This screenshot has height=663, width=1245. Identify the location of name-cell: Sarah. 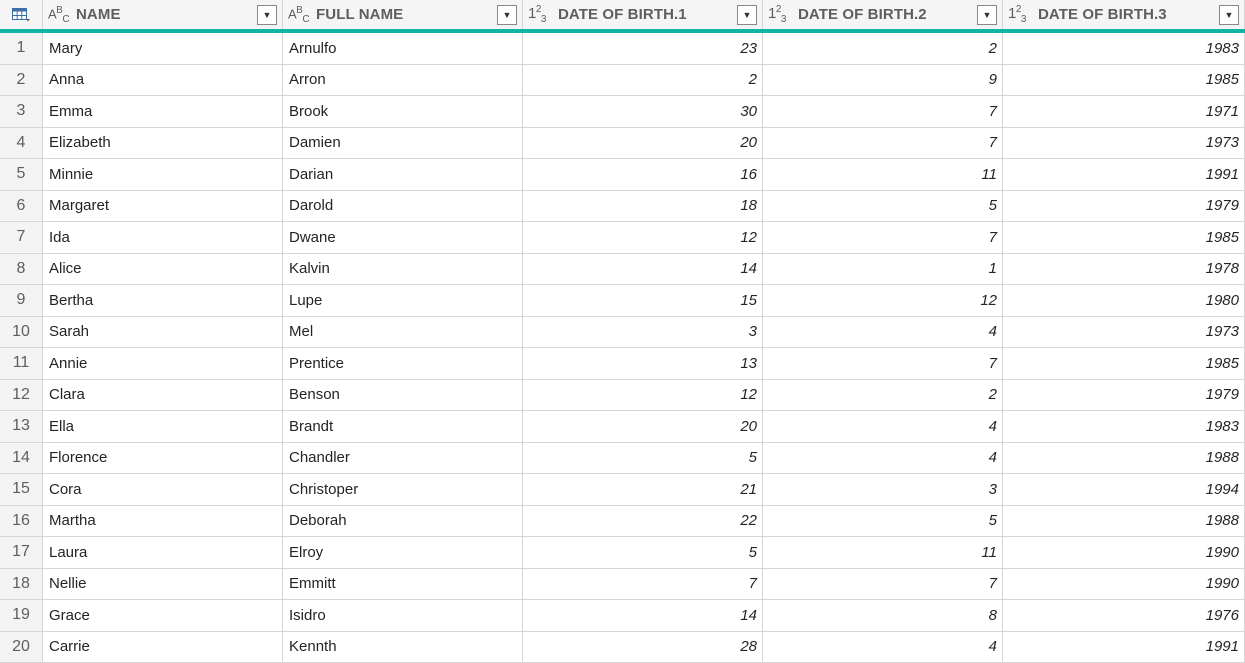
(163, 331).